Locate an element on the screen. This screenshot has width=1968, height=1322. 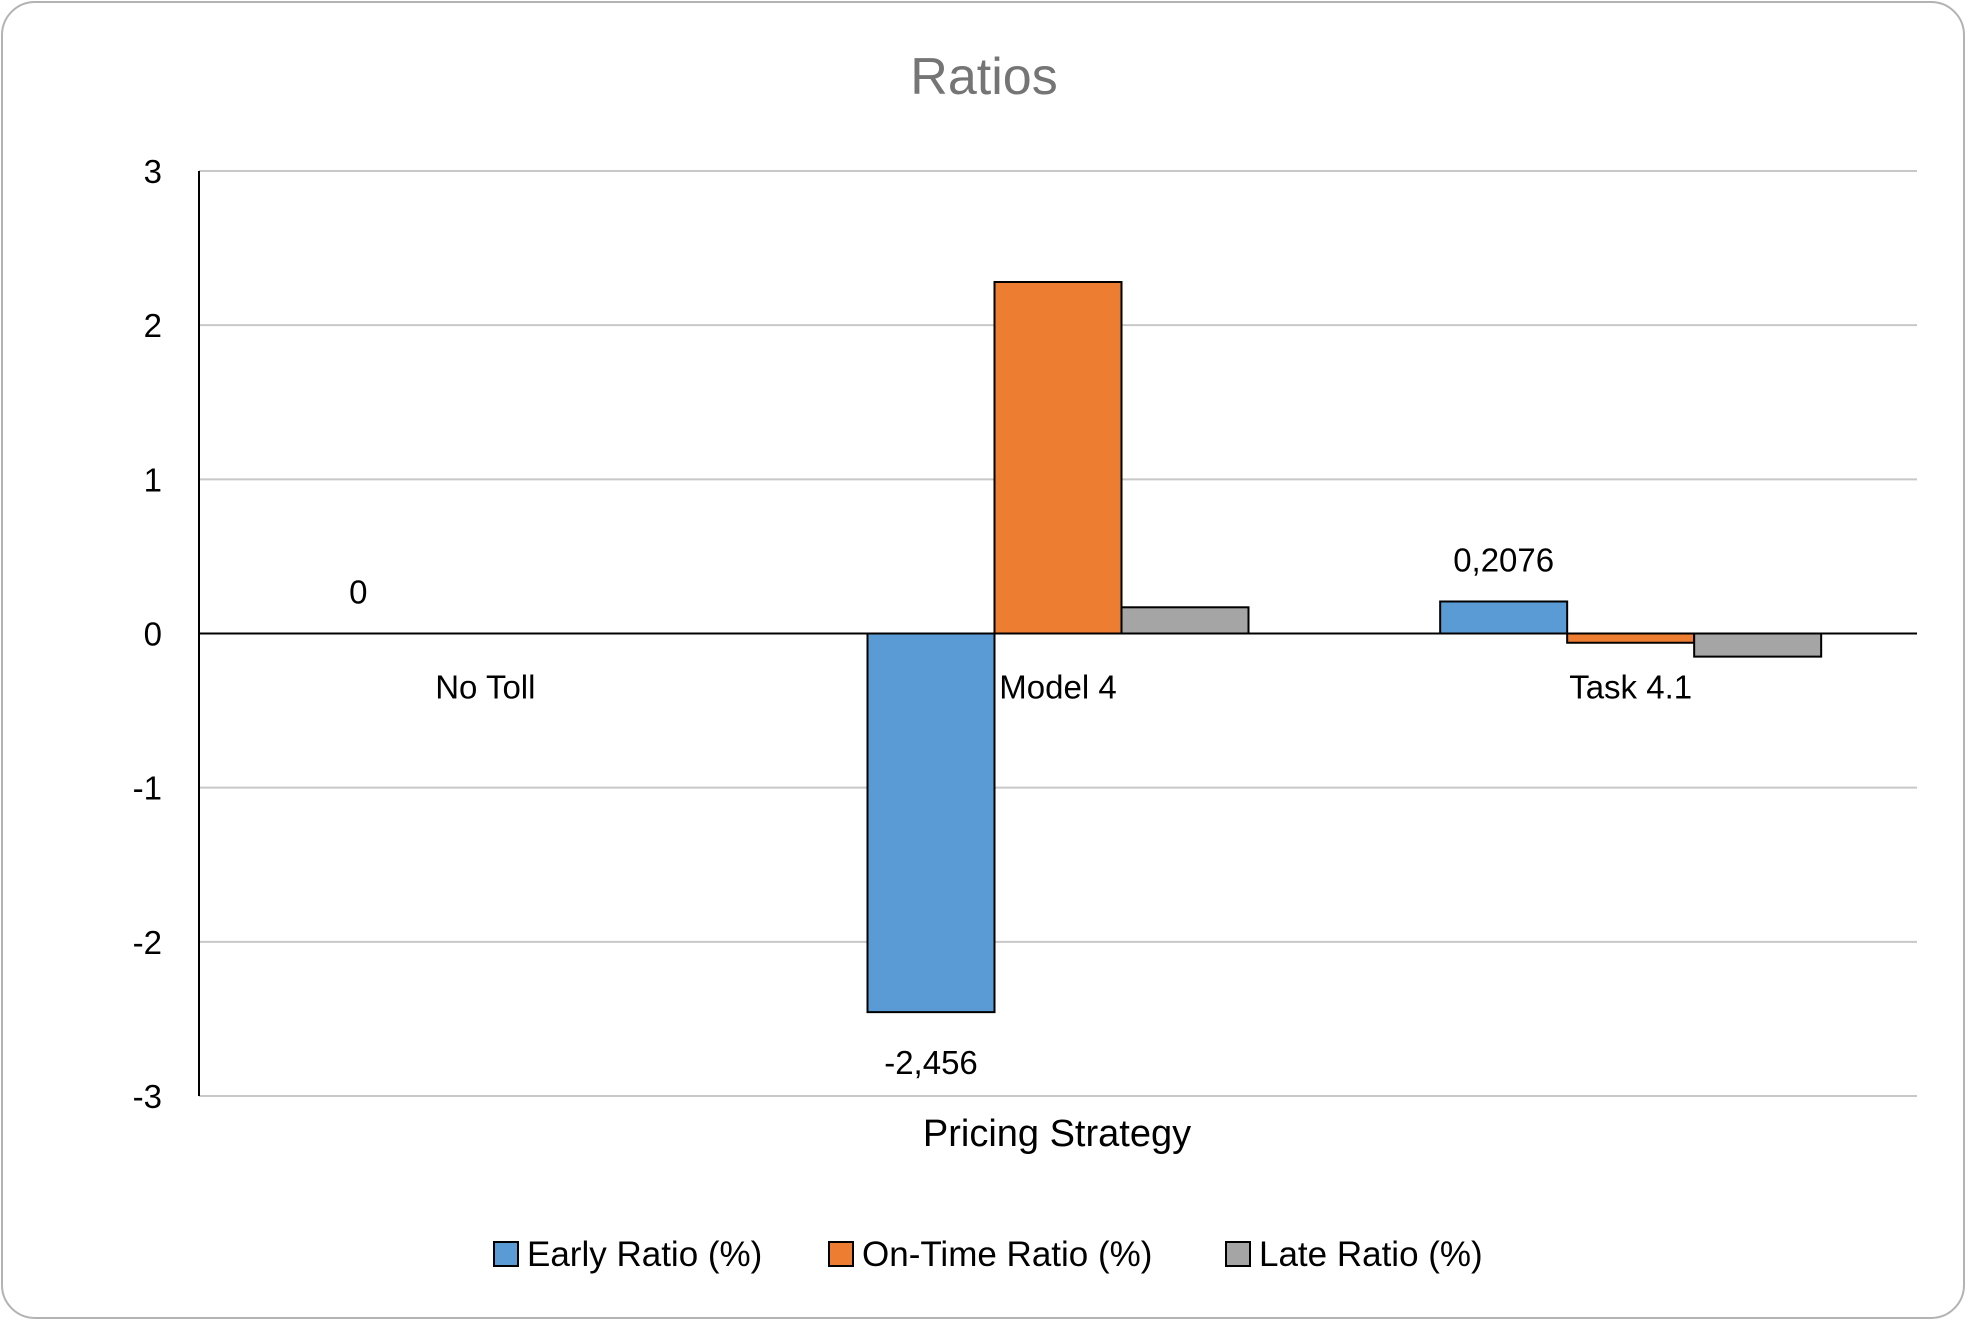
legend-label: On-Time Ratio (%) is located at coordinates (1007, 1254).